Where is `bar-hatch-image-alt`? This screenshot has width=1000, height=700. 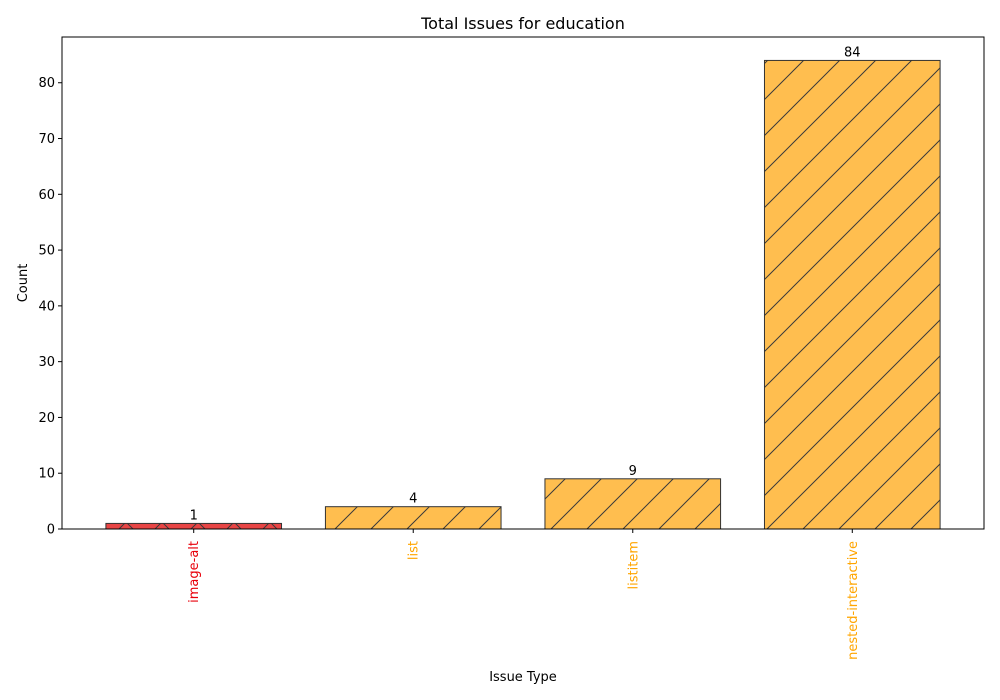 bar-hatch-image-alt is located at coordinates (194, 526).